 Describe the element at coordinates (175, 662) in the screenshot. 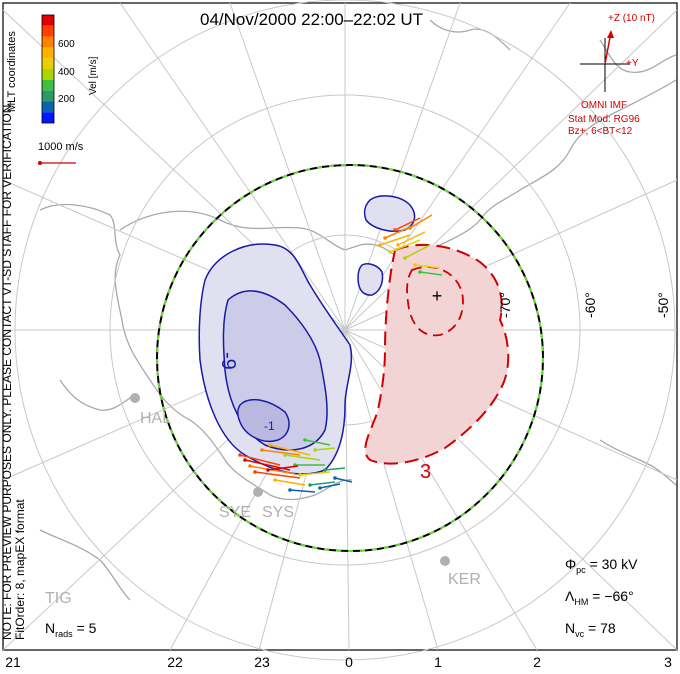

I see `mlt-tick-22: 22` at that location.